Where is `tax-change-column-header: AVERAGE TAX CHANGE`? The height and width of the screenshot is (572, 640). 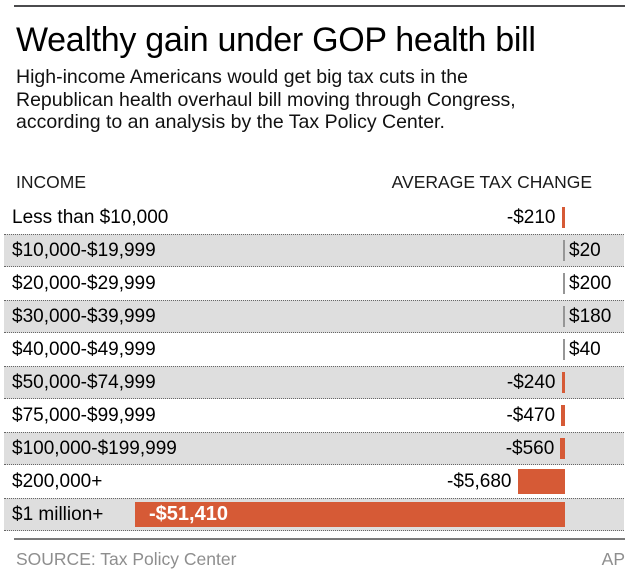
tax-change-column-header: AVERAGE TAX CHANGE is located at coordinates (491, 182).